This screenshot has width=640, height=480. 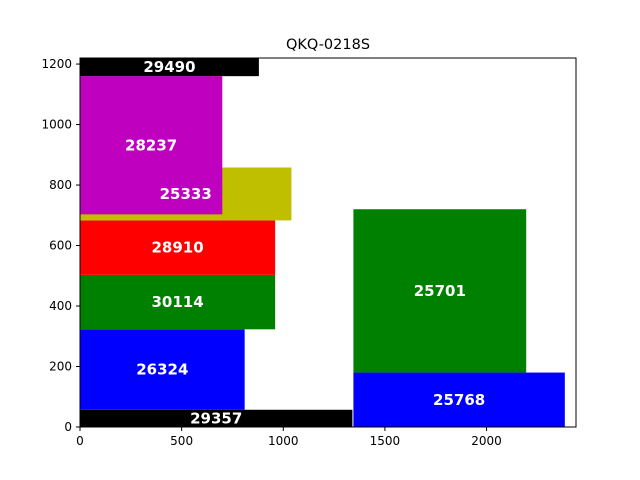 I want to click on y-tick-label-1000: 1000, so click(x=56, y=125).